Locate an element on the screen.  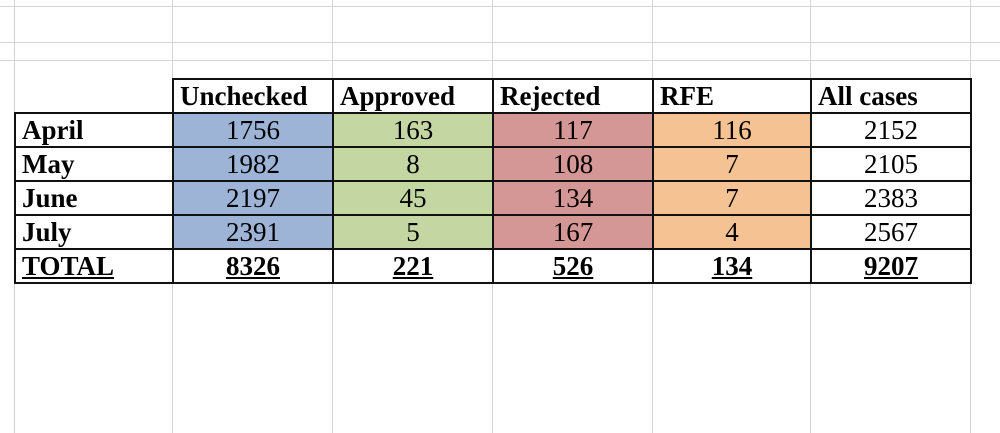
header-approved: Approved is located at coordinates (413, 96).